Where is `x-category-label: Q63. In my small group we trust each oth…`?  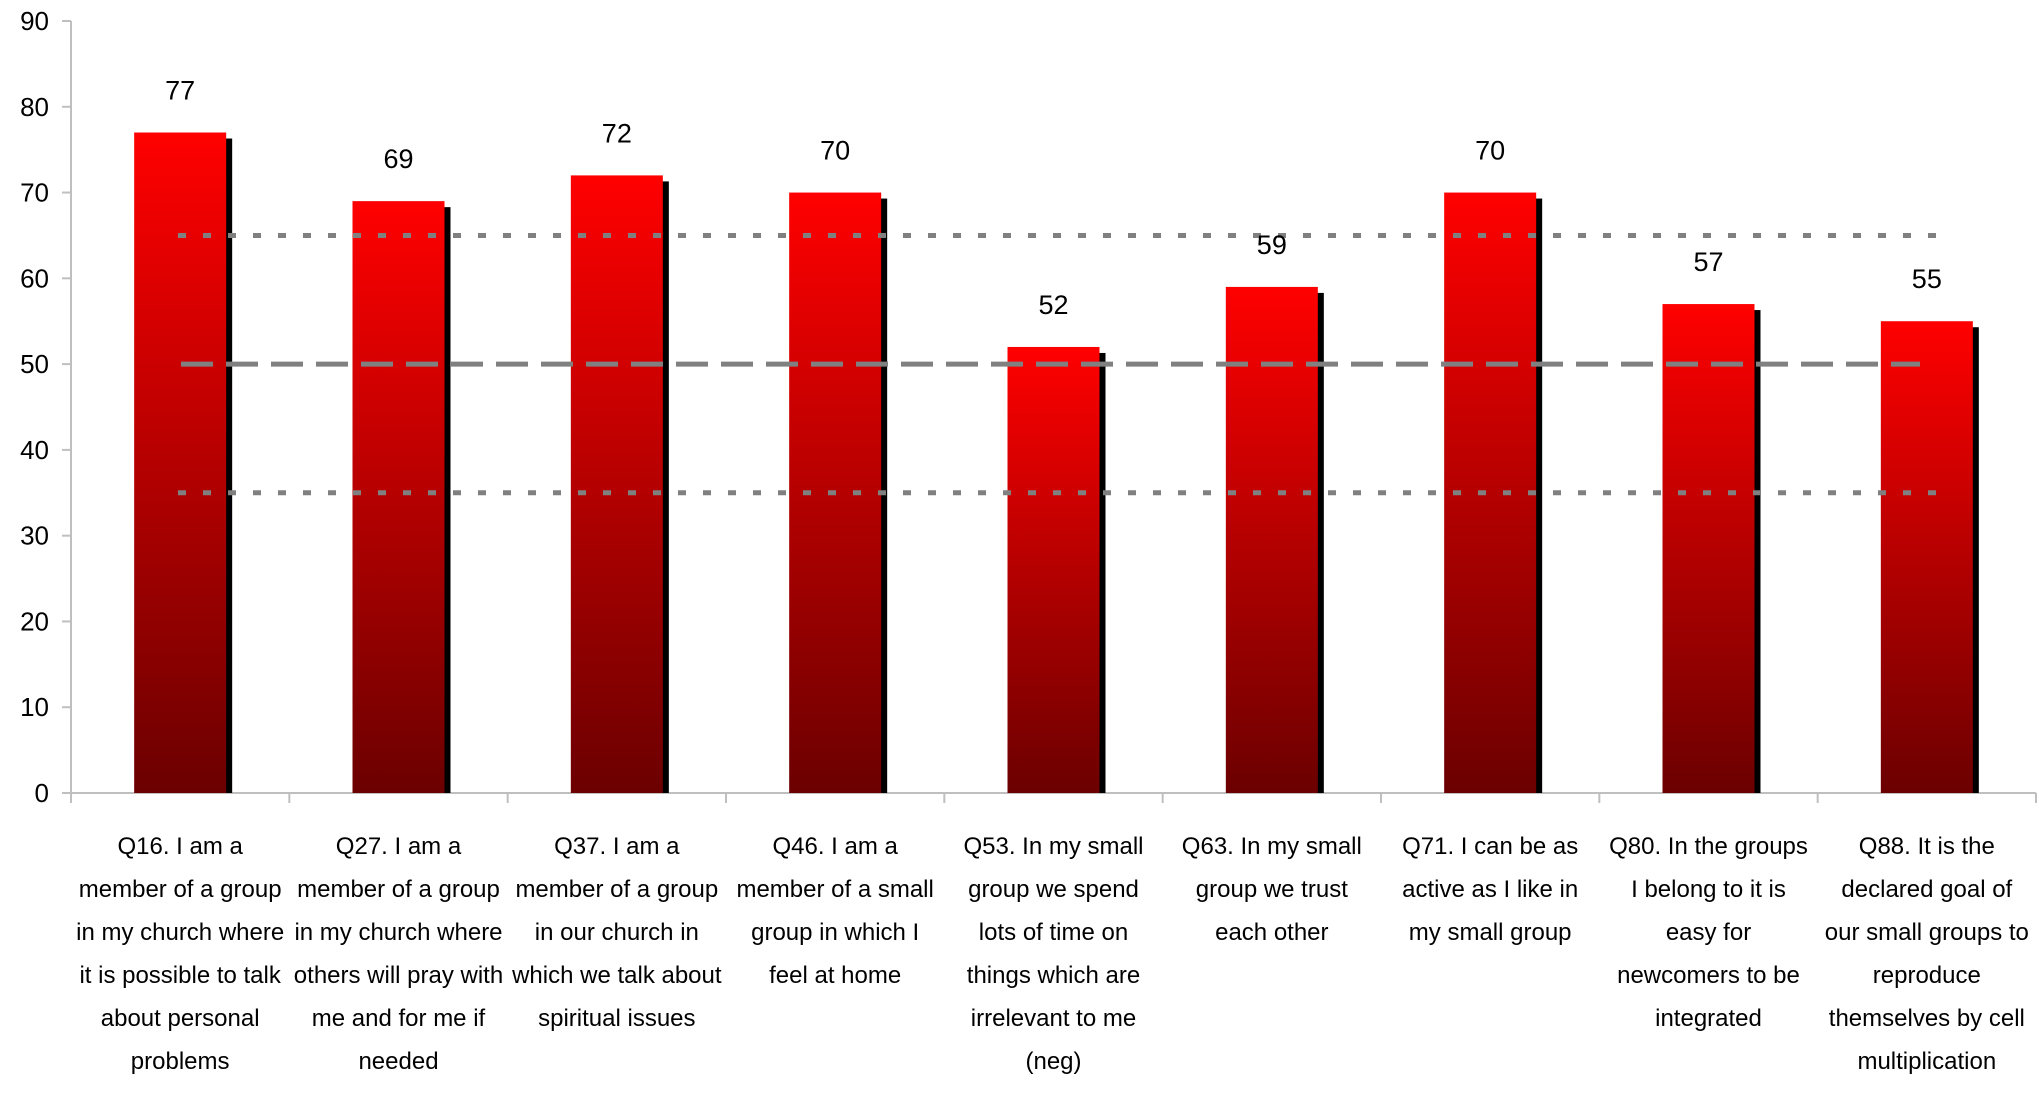 x-category-label: Q63. In my small group we trust each oth… is located at coordinates (1271, 889).